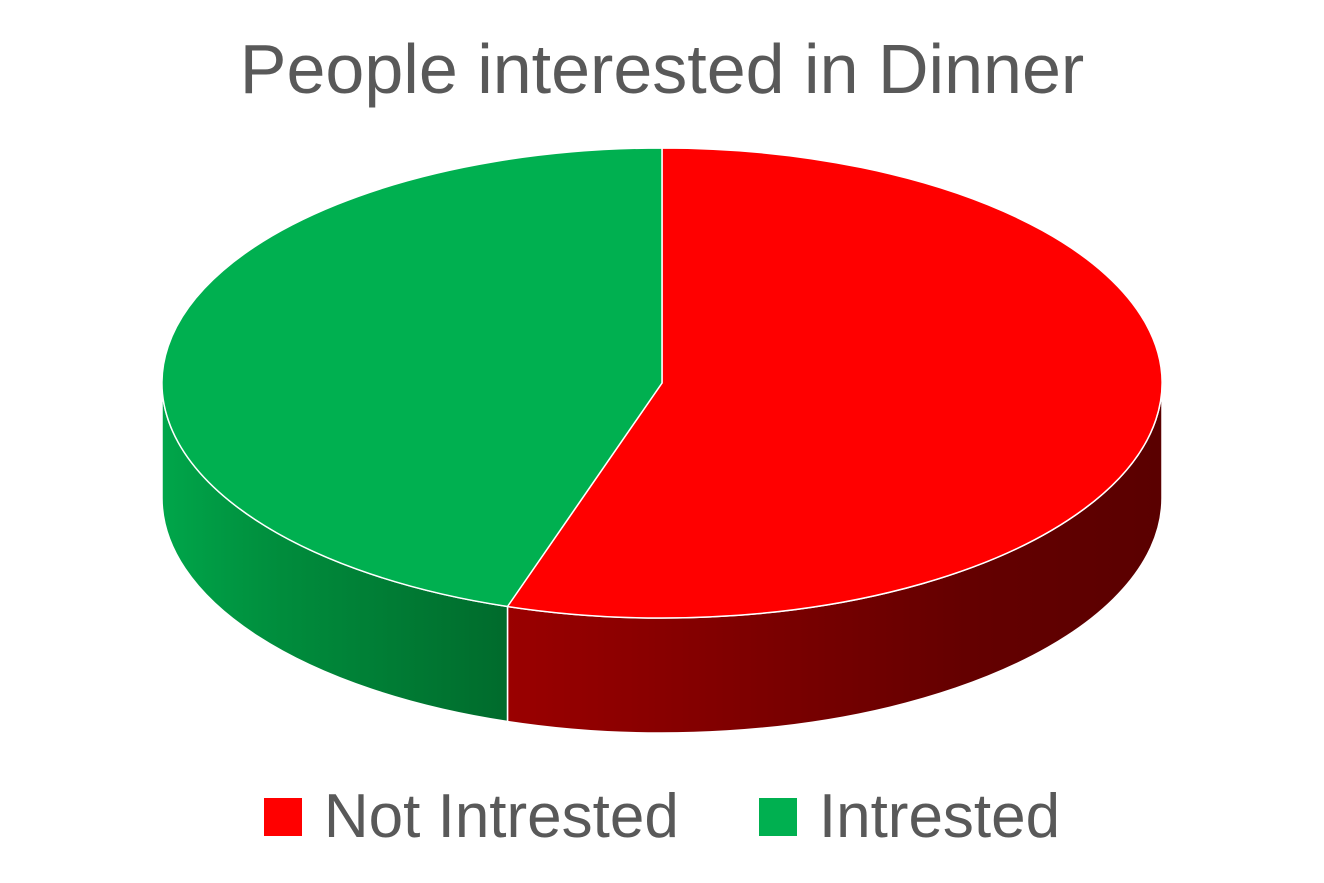 Image resolution: width=1324 pixels, height=883 pixels. Describe the element at coordinates (282, 817) in the screenshot. I see `legend-swatch-not-intrested` at that location.